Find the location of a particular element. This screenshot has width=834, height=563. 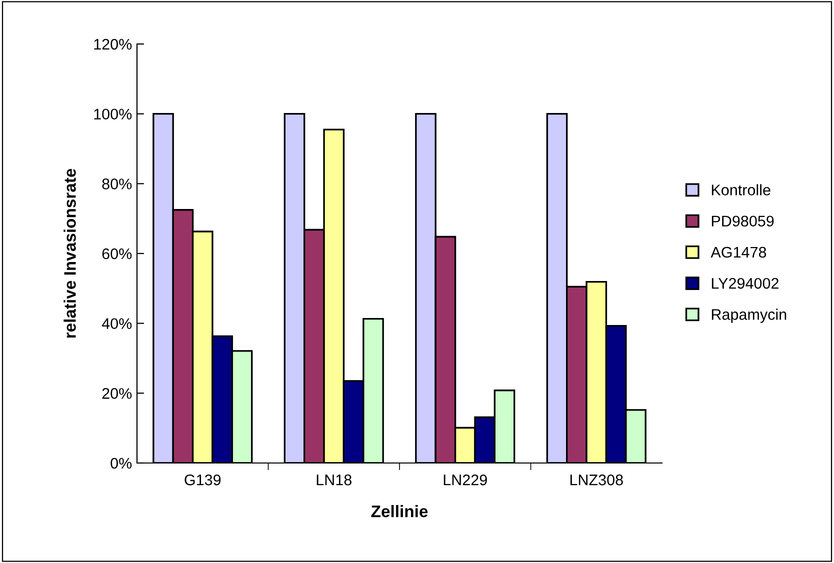

y-tick-label: 120% is located at coordinates (113, 44).